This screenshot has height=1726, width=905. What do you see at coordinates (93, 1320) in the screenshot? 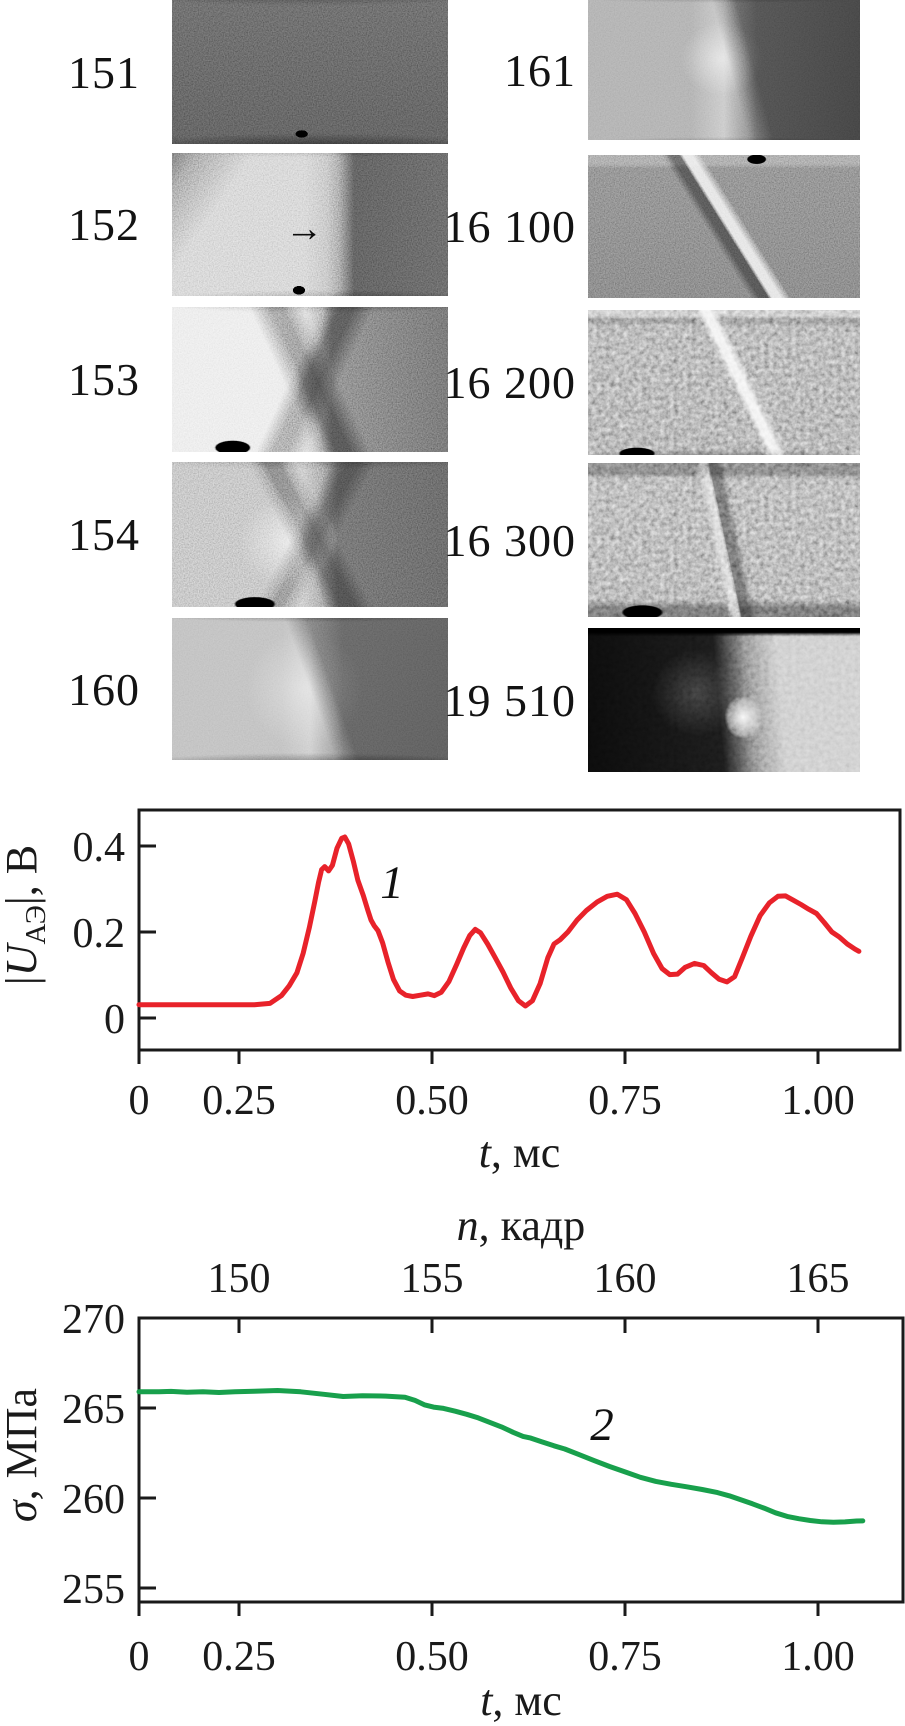
I see `y-tick-label: 270` at bounding box center [93, 1320].